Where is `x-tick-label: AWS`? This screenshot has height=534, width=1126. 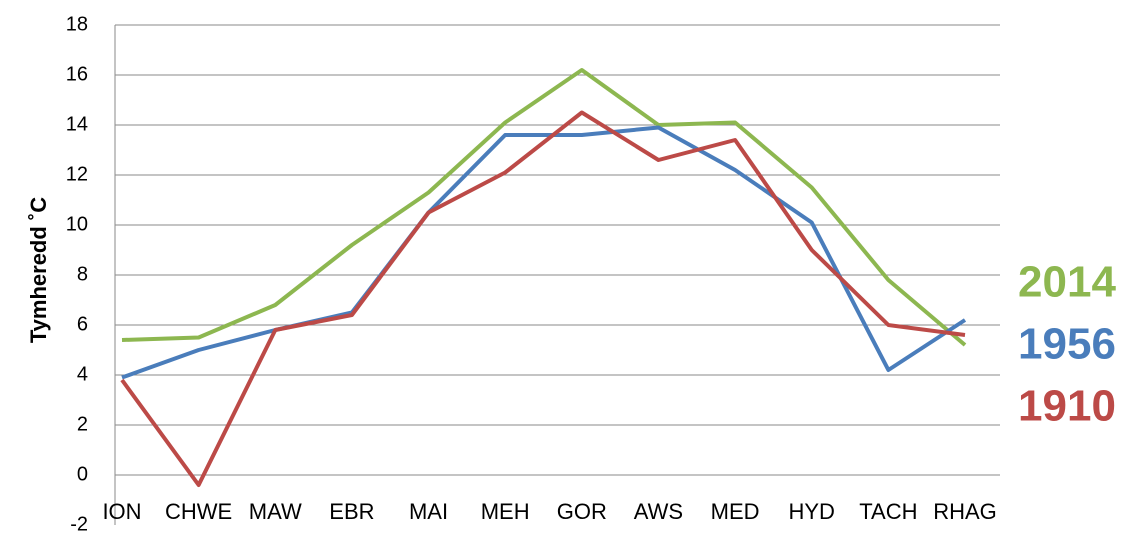 x-tick-label: AWS is located at coordinates (658, 511).